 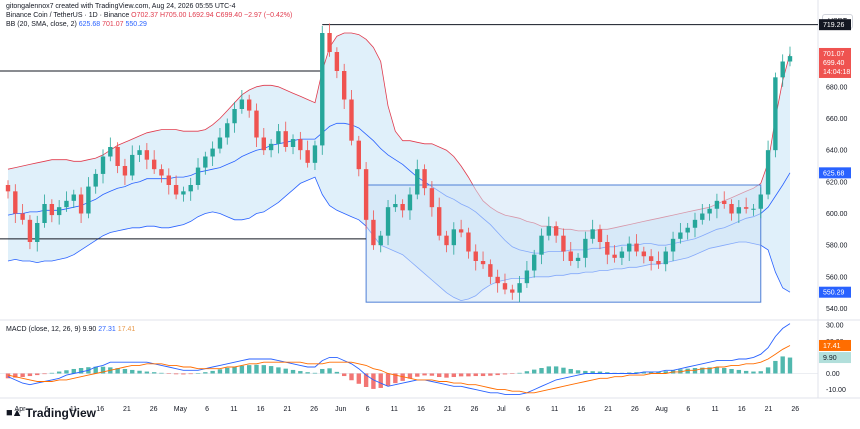 I want to click on bb-upper-value: 701.07, so click(x=113, y=24).